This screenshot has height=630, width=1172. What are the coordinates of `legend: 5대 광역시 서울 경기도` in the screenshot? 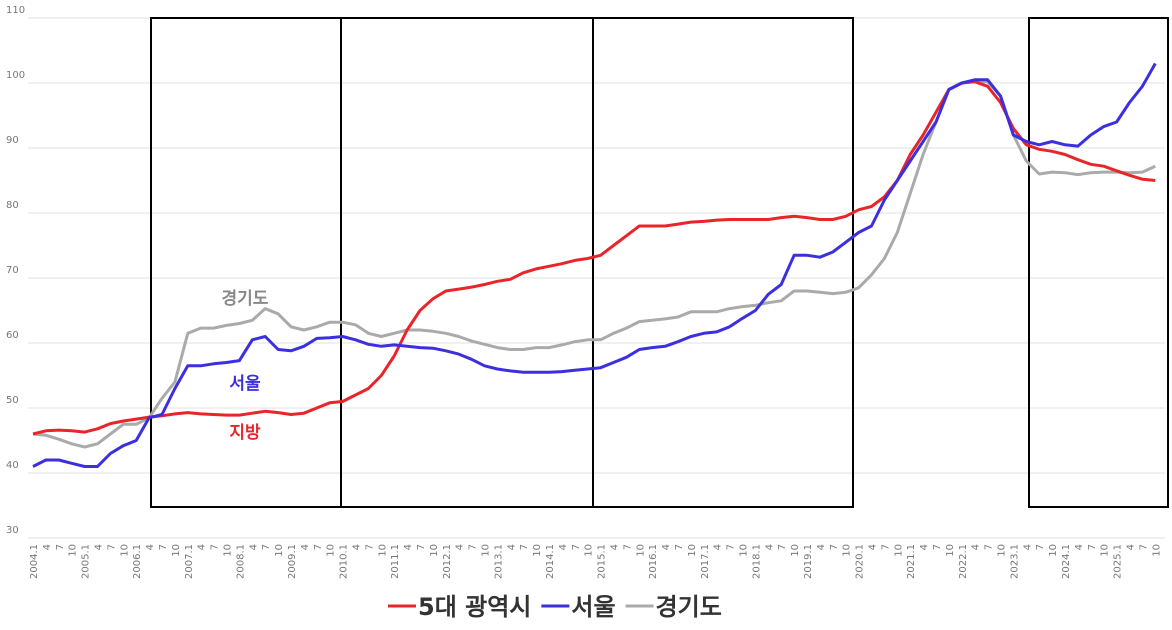 It's located at (555, 607).